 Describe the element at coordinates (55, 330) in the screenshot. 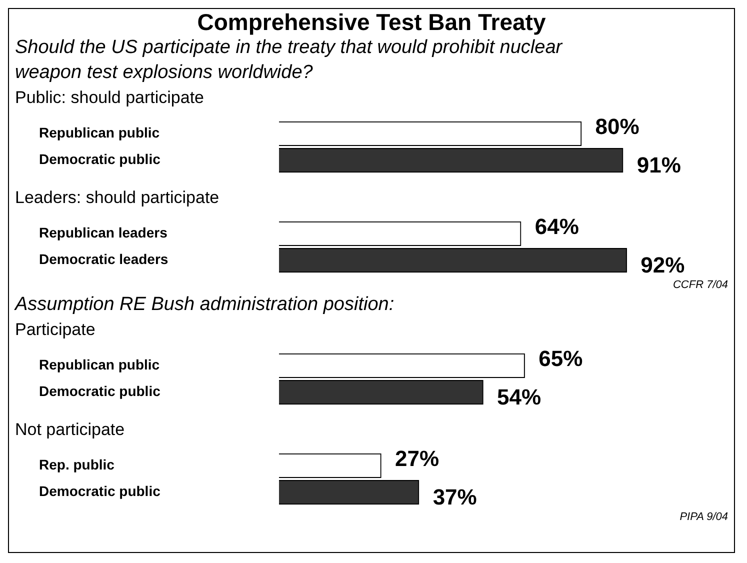

I see `y-axis-title: Participate` at that location.